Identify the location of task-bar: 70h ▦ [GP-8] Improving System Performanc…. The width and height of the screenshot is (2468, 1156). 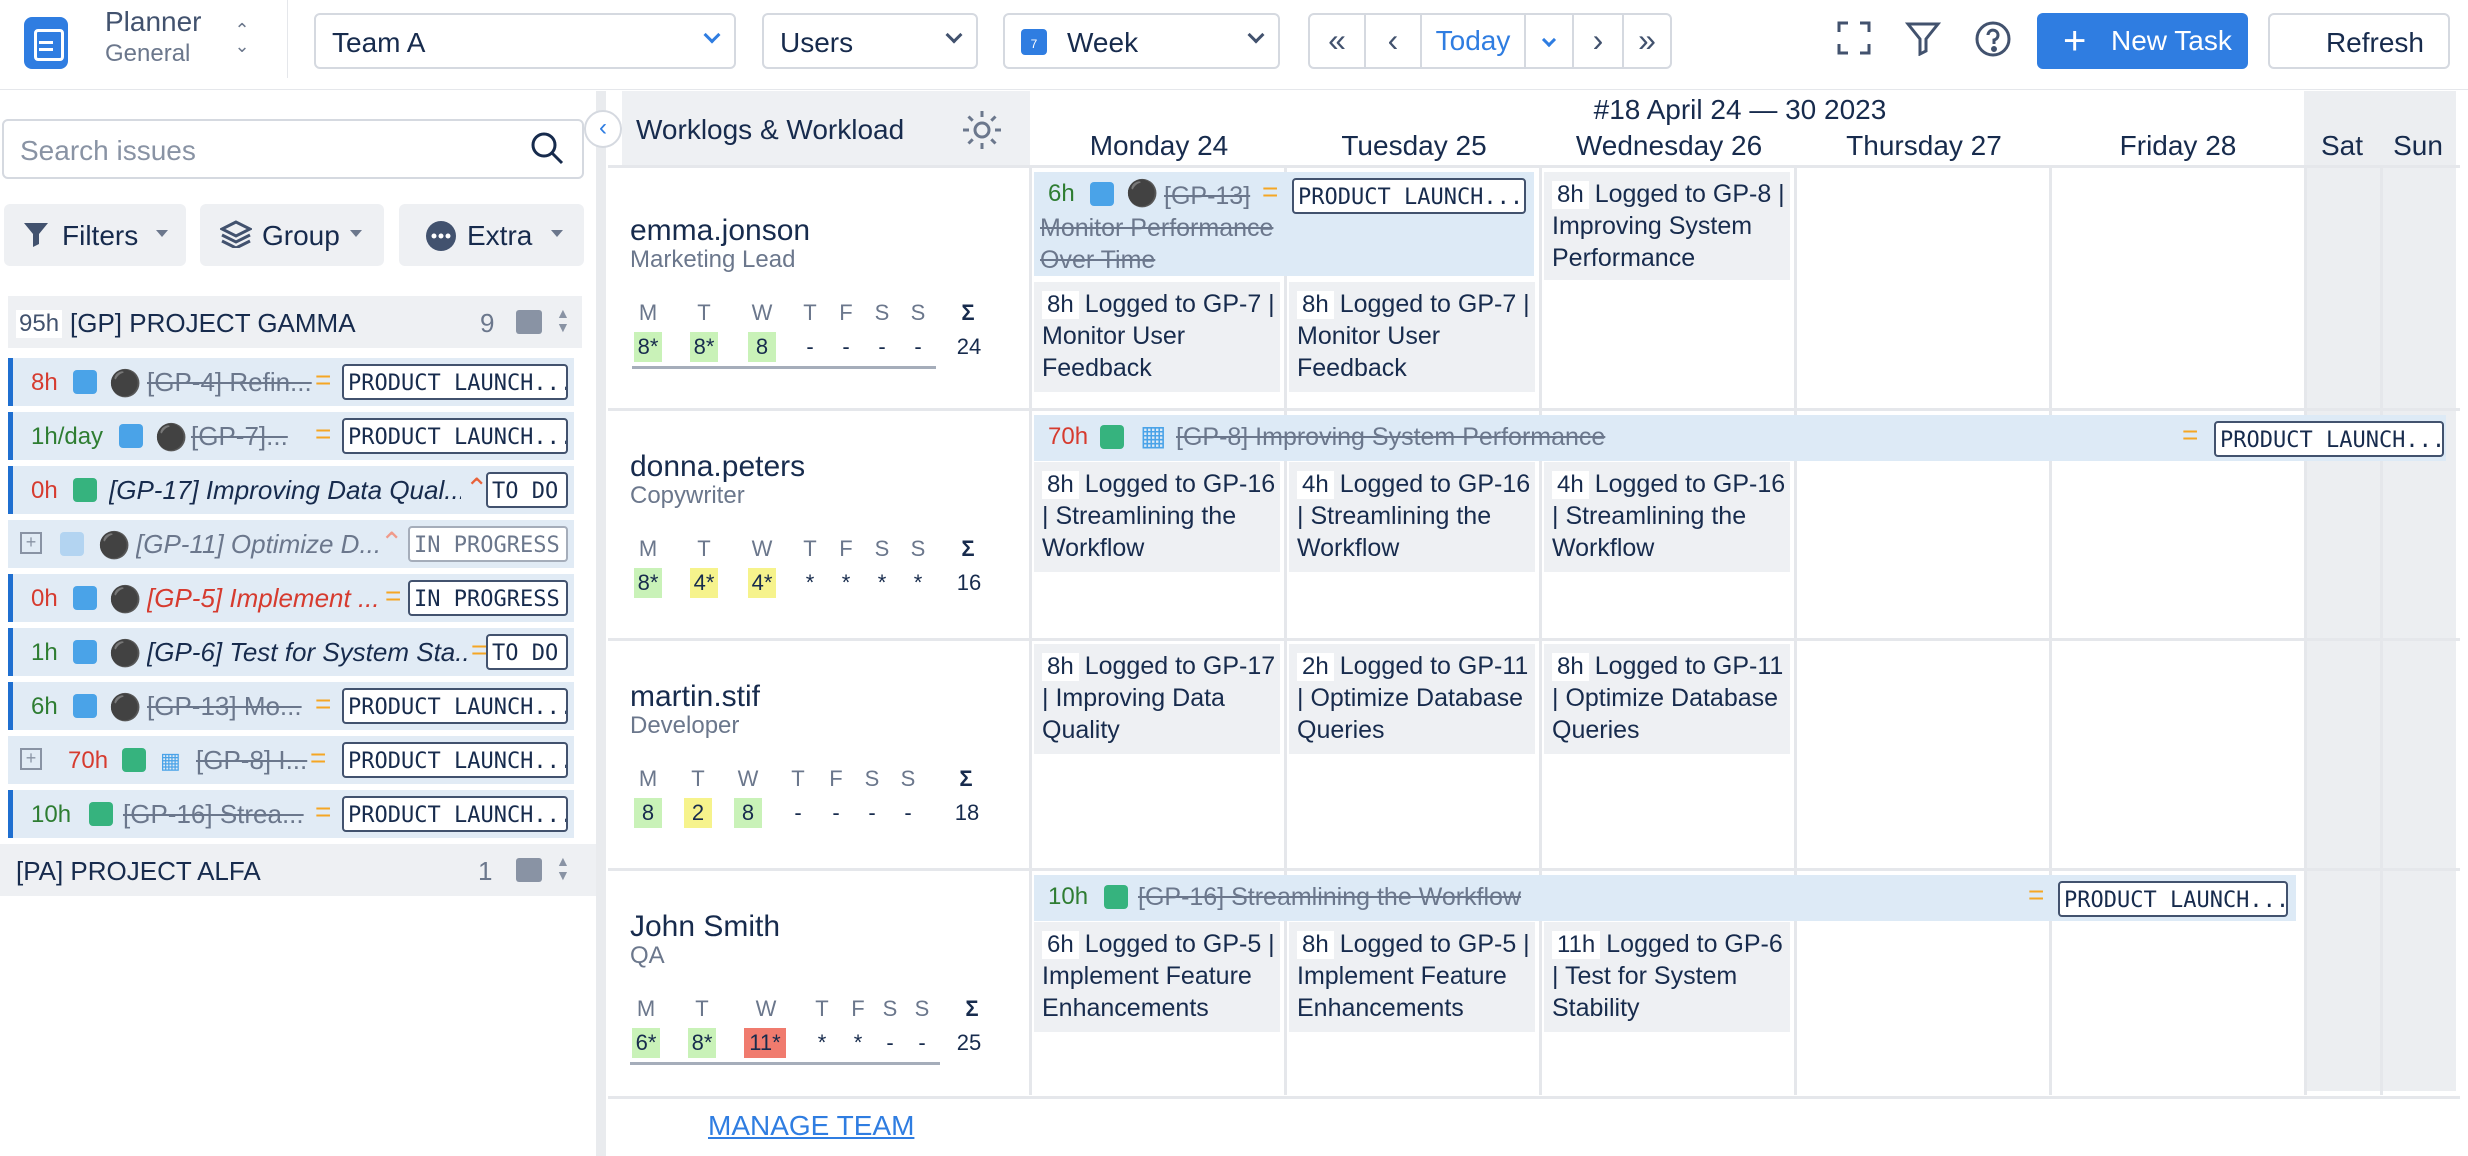
(1740, 438).